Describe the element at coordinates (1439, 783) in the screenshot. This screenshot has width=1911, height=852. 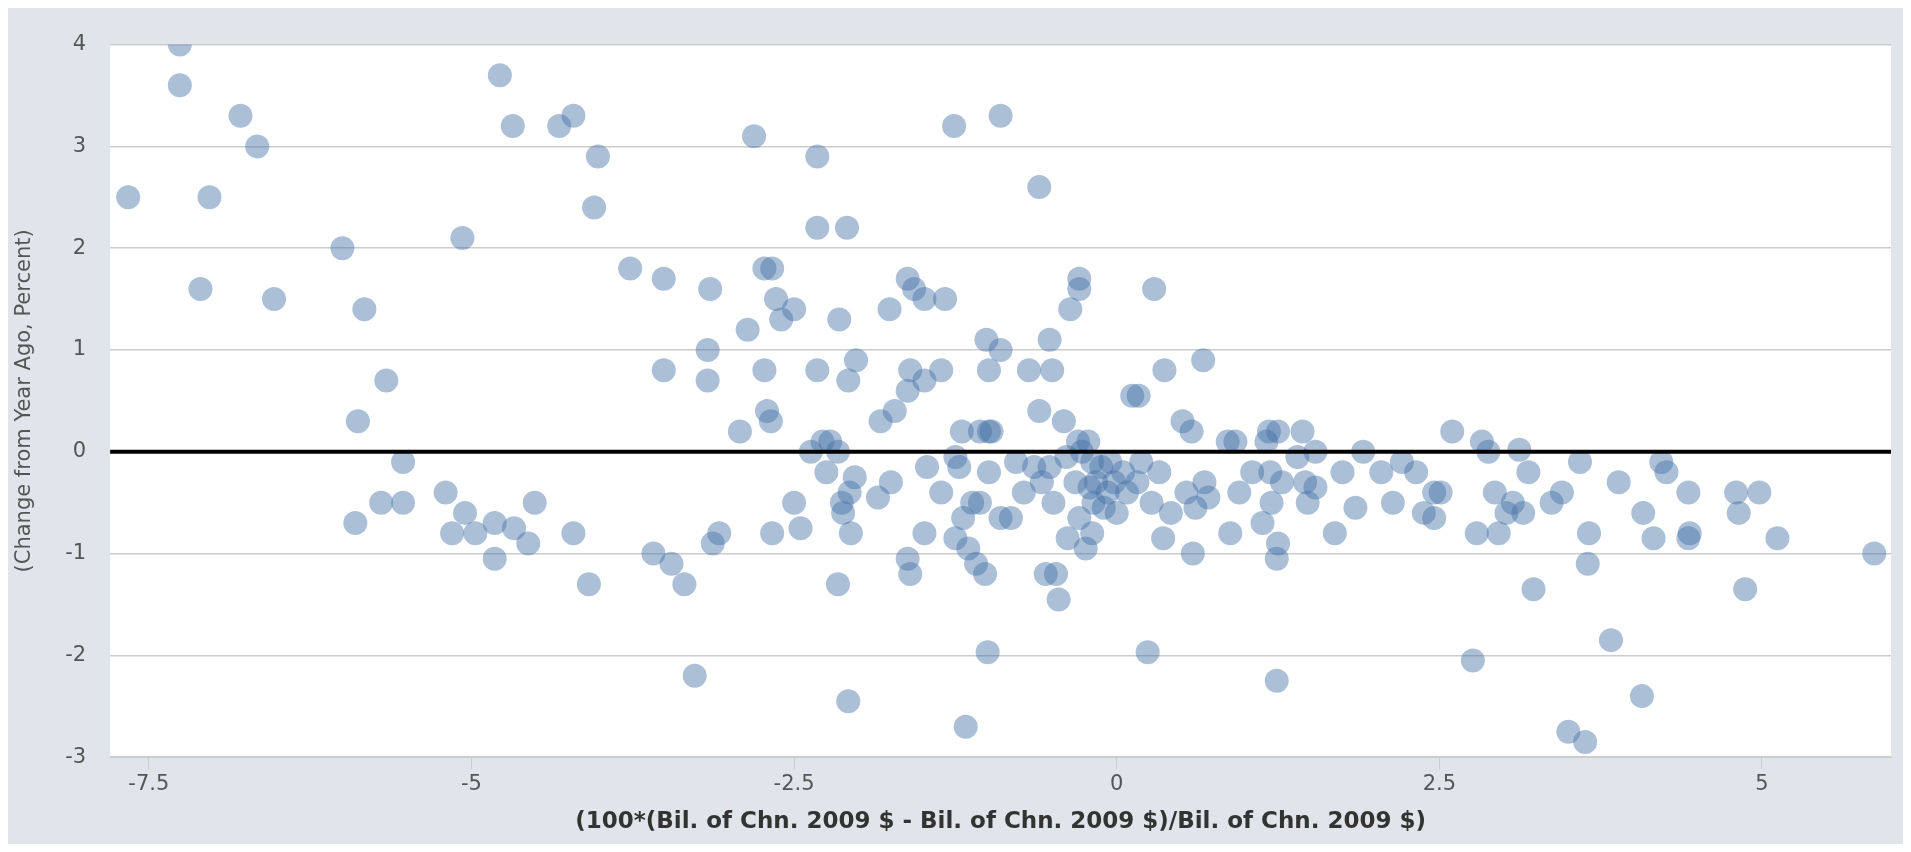
I see `x-tick-label: 2.5` at that location.